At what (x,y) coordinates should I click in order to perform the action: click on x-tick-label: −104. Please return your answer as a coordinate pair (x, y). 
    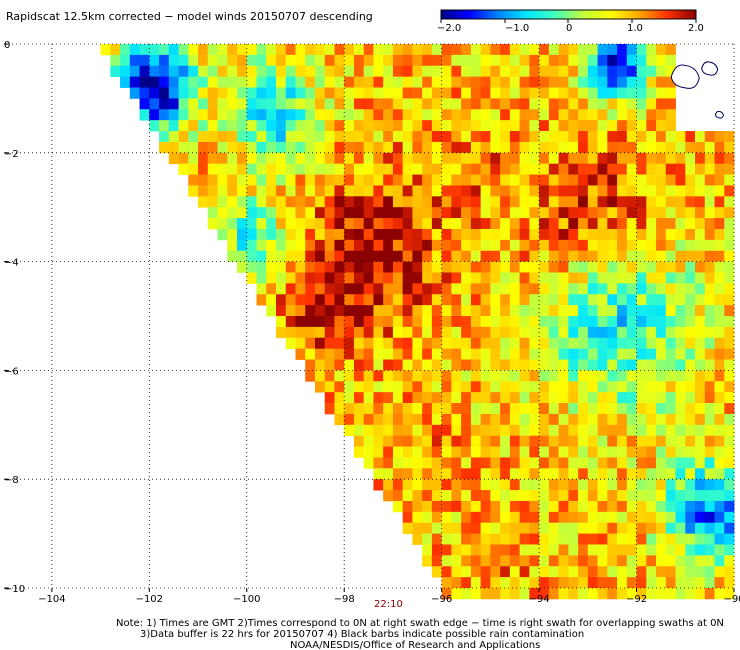
    Looking at the image, I should click on (51, 599).